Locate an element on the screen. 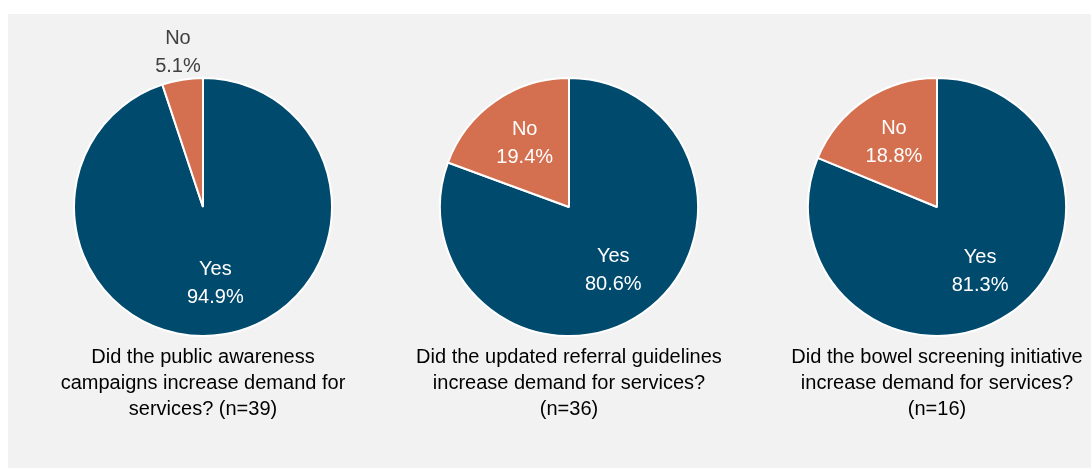  text: Did the bowel screening initiative increase demand for services? (n=16) is located at coordinates (937, 382).